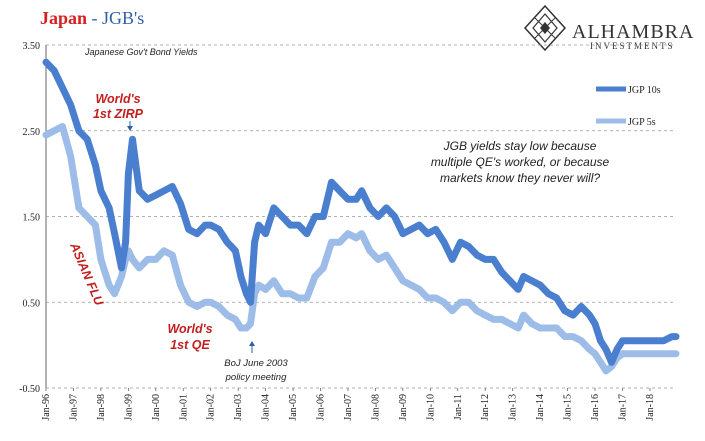  What do you see at coordinates (156, 407) in the screenshot?
I see `x-tick-label: Jan-00` at bounding box center [156, 407].